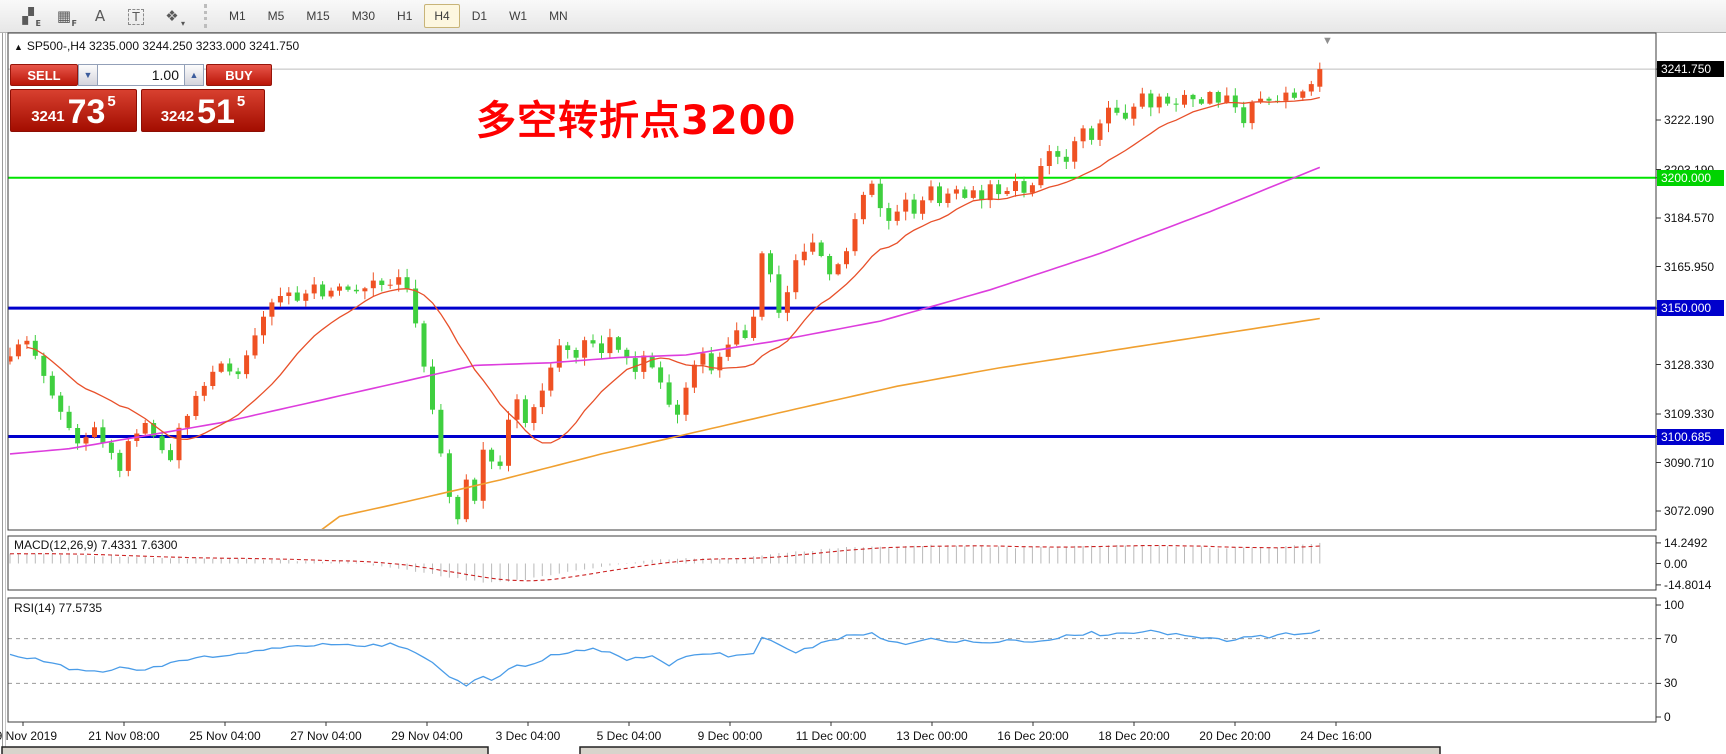 The image size is (1726, 754). Describe the element at coordinates (239, 75) in the screenshot. I see `buy-button: BUY` at that location.